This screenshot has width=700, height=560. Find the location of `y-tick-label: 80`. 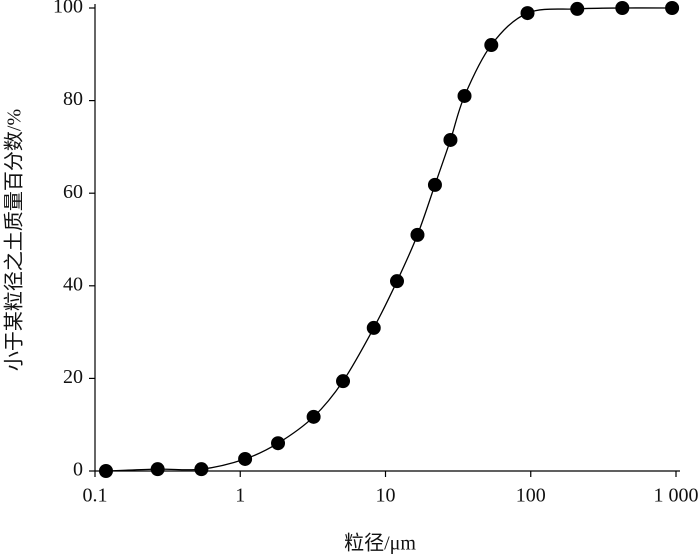

y-tick-label: 80 is located at coordinates (73, 99).